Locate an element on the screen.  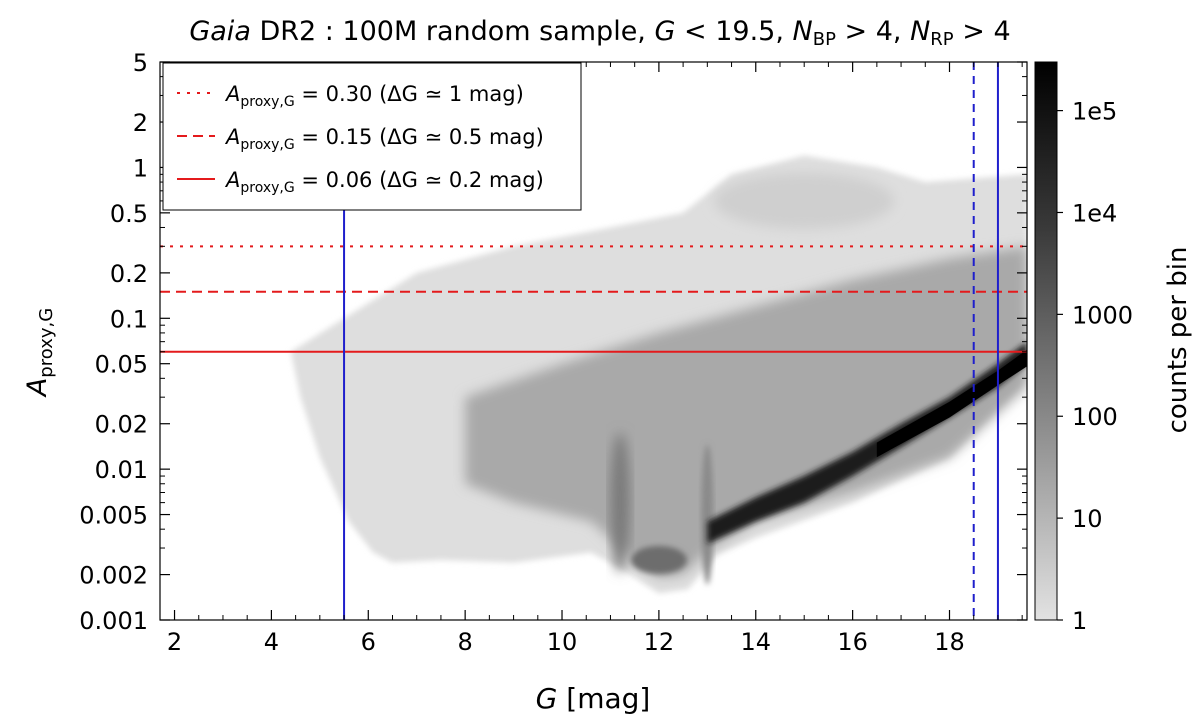
x-axis-label: G [mag] is located at coordinates (593, 698).